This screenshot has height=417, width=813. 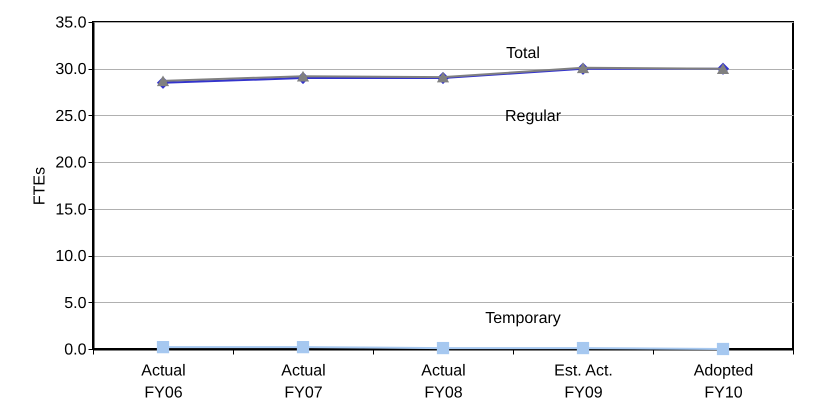 I want to click on x-tick-label: Adopted FY10, so click(x=724, y=382).